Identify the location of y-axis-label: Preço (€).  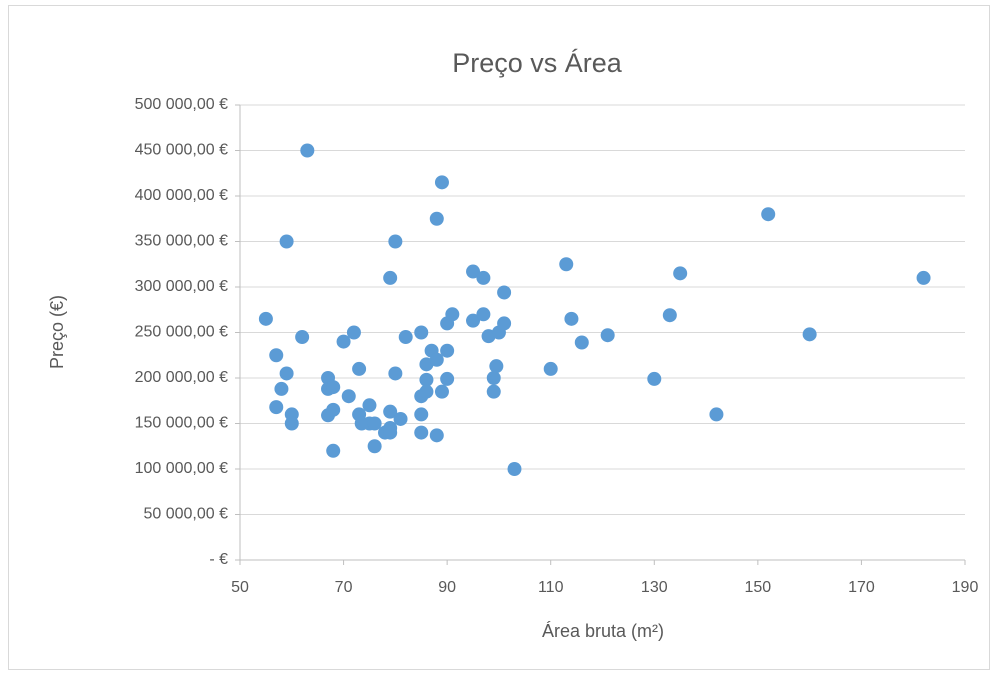
(57, 332).